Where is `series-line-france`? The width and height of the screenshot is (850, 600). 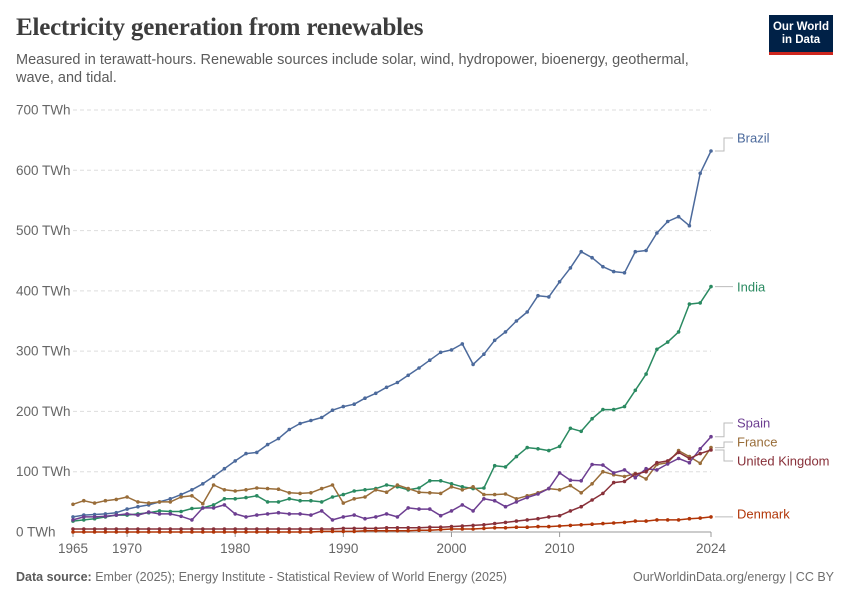
series-line-france is located at coordinates (392, 476).